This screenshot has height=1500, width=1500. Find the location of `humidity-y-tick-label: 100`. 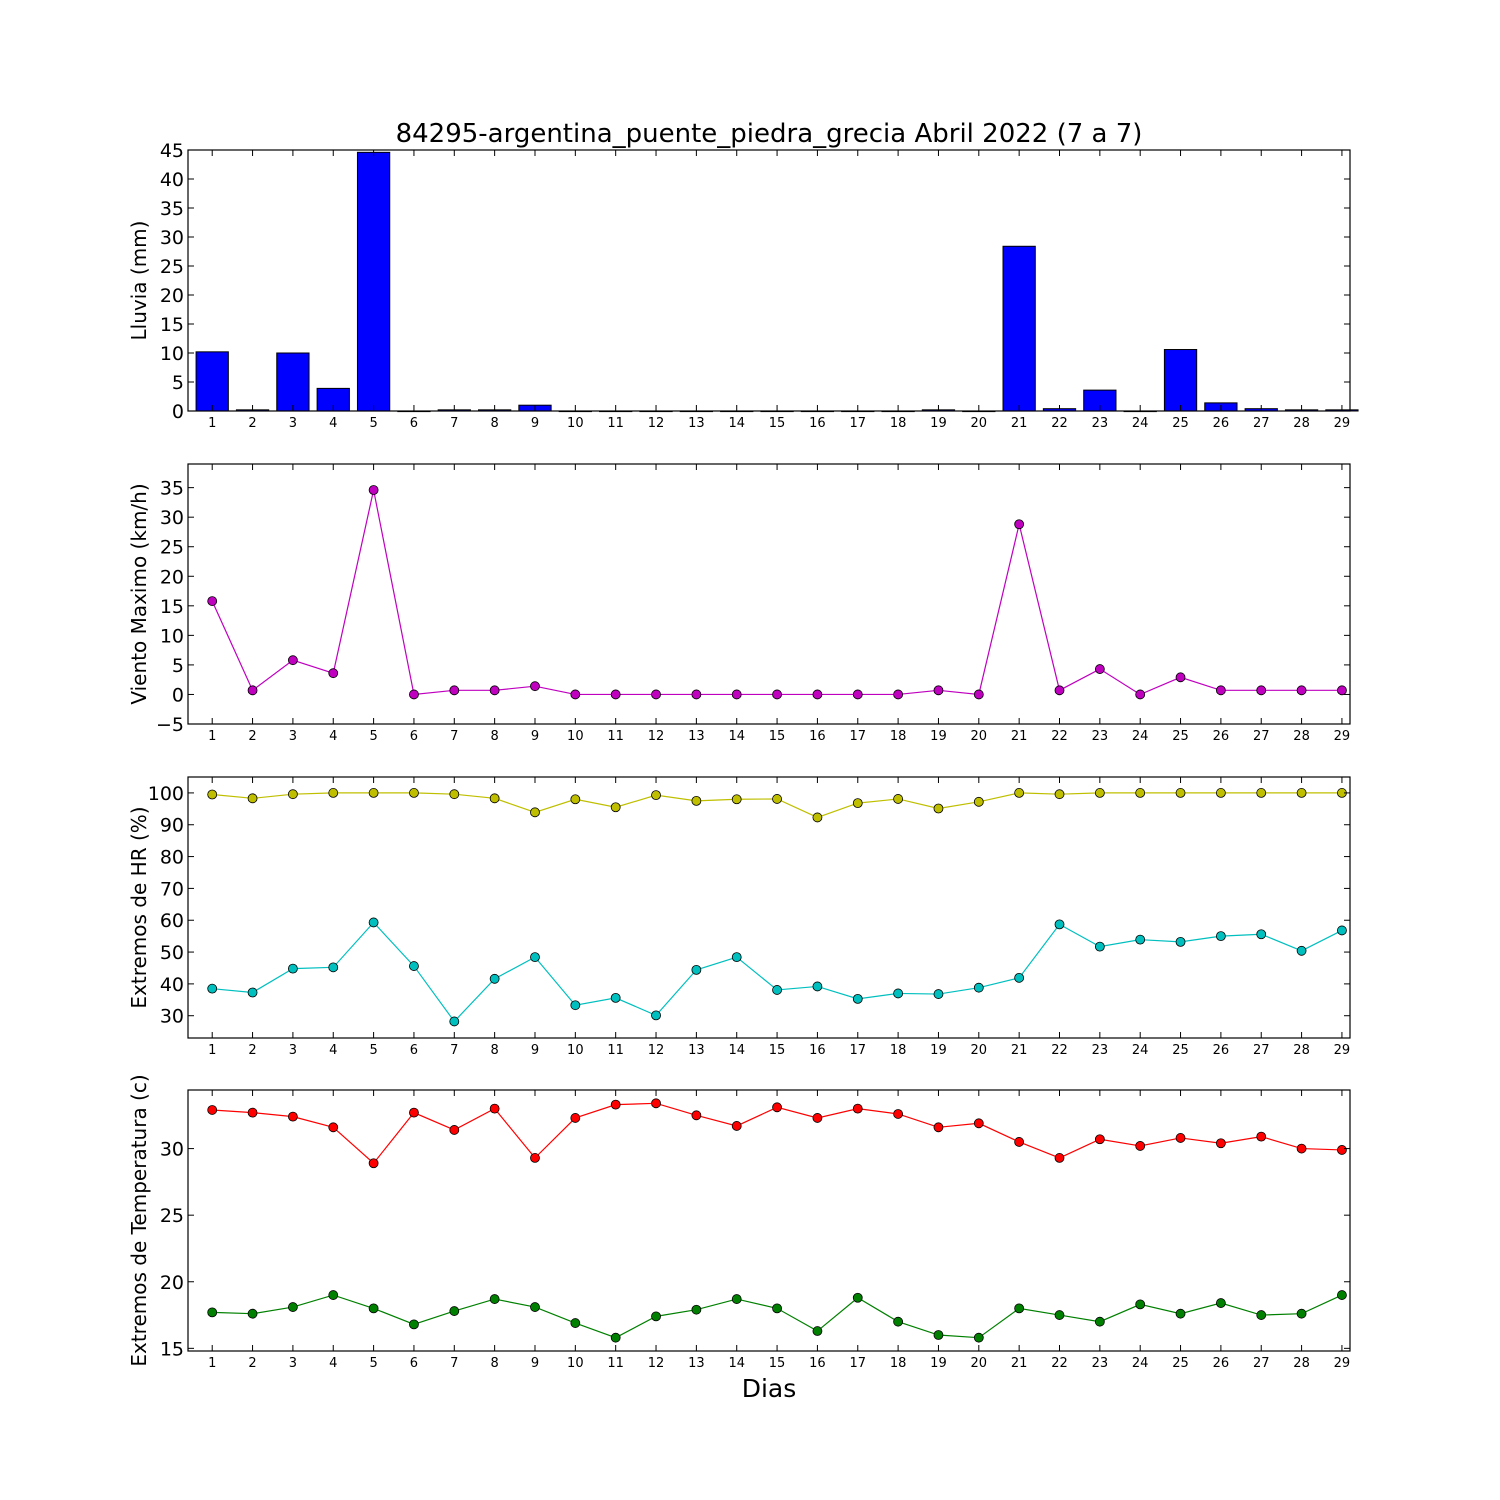

humidity-y-tick-label: 100 is located at coordinates (166, 794).